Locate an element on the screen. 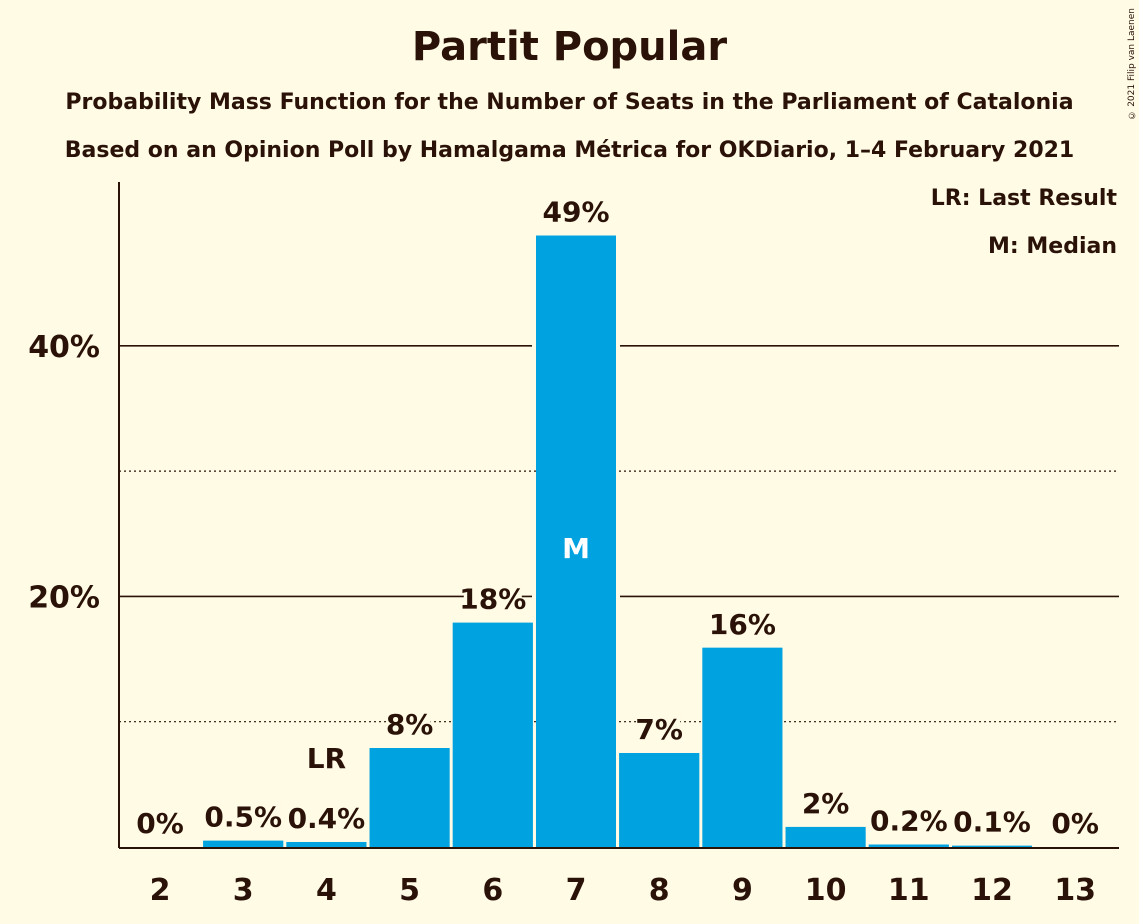  legend-median: M: Median is located at coordinates (1052, 246).